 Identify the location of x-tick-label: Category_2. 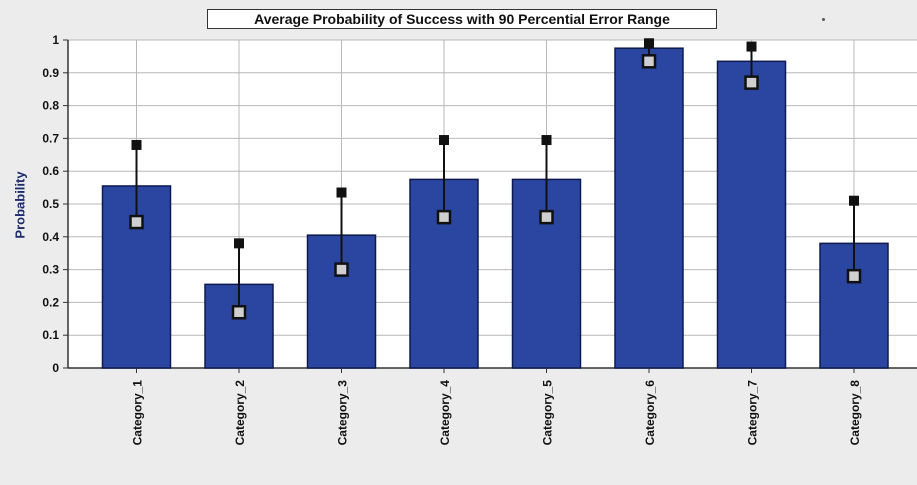
(240, 413).